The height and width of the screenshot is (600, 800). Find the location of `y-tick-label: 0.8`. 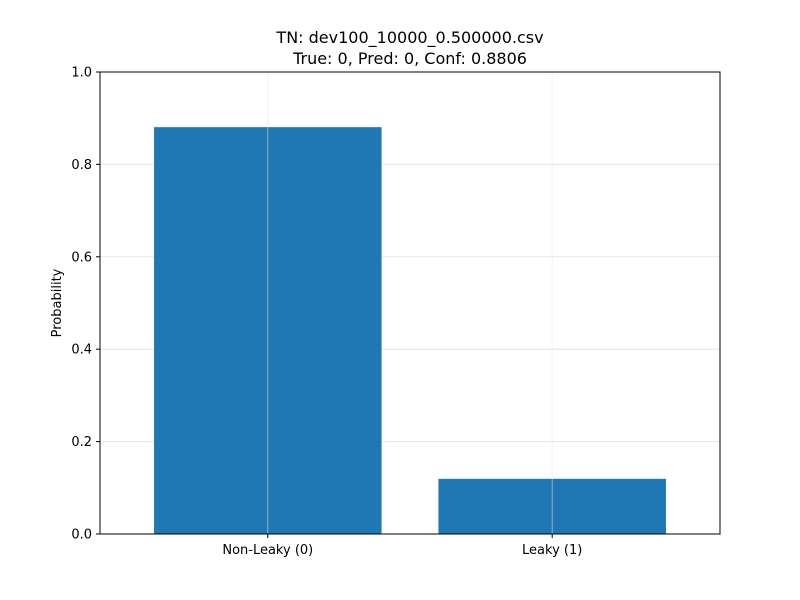

y-tick-label: 0.8 is located at coordinates (81, 165).